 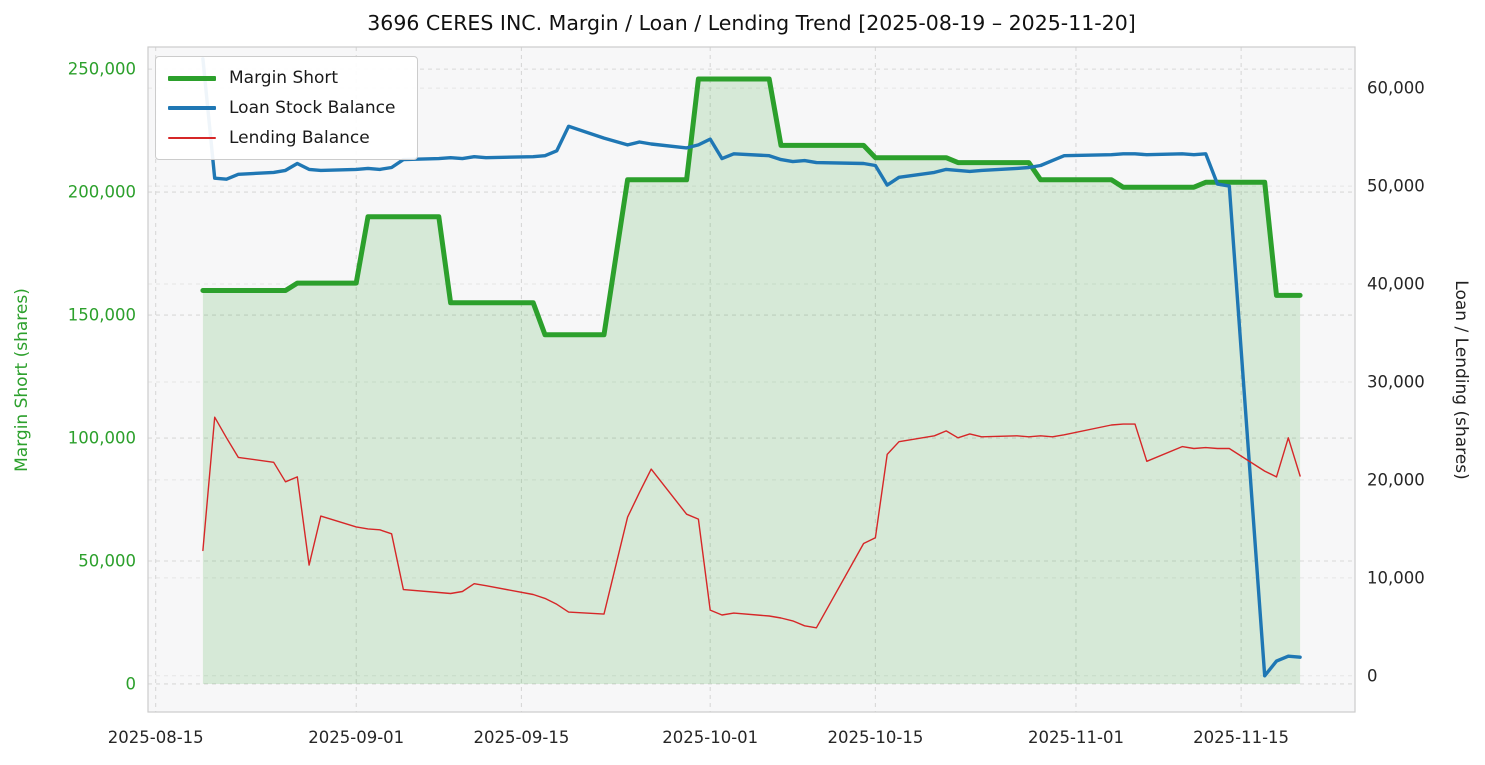 I want to click on legend-item-lending-balance: Lending Balance, so click(x=281, y=138).